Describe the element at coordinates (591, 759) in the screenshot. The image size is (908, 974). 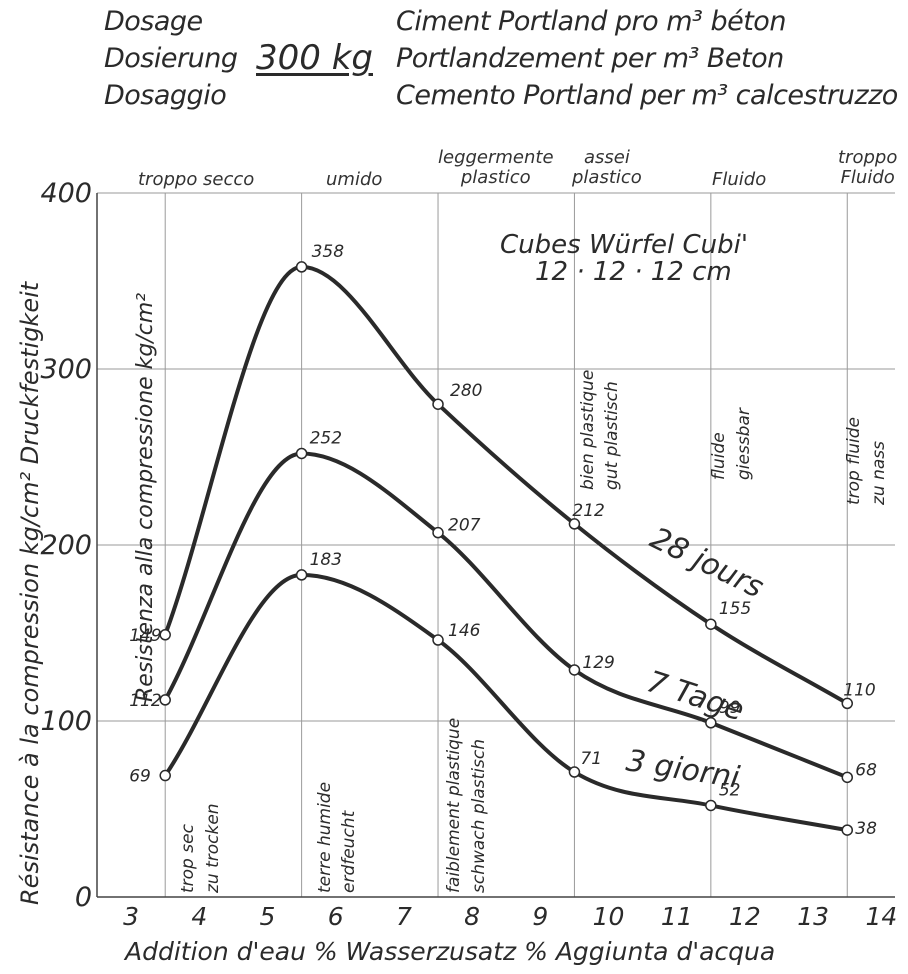
I see `data-label: 71` at that location.